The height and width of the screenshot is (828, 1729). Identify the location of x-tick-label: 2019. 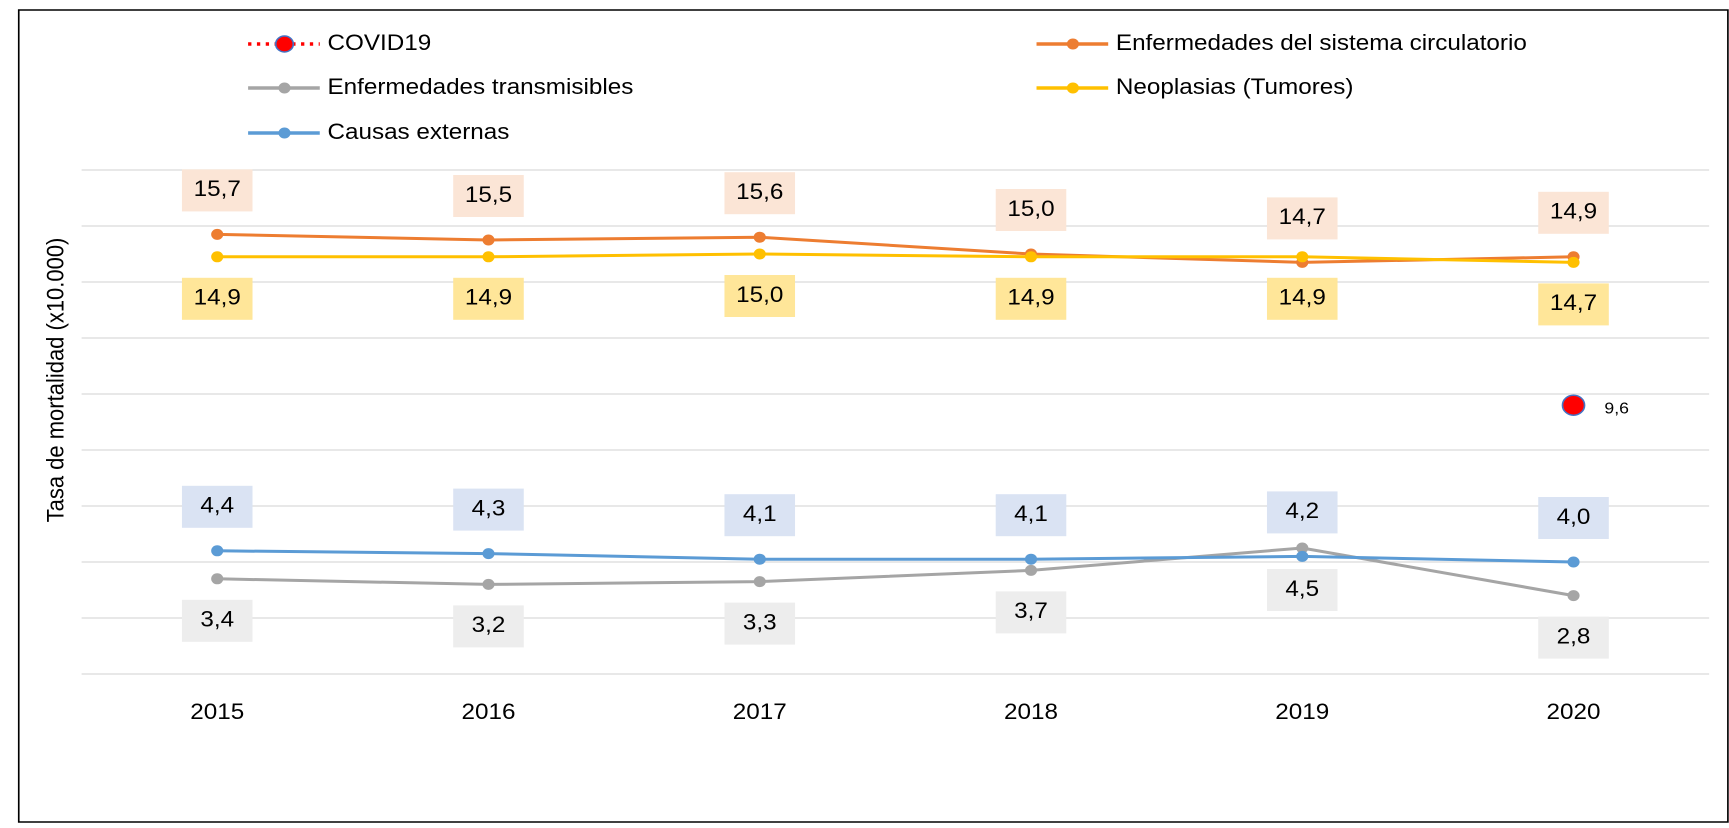
(1302, 711).